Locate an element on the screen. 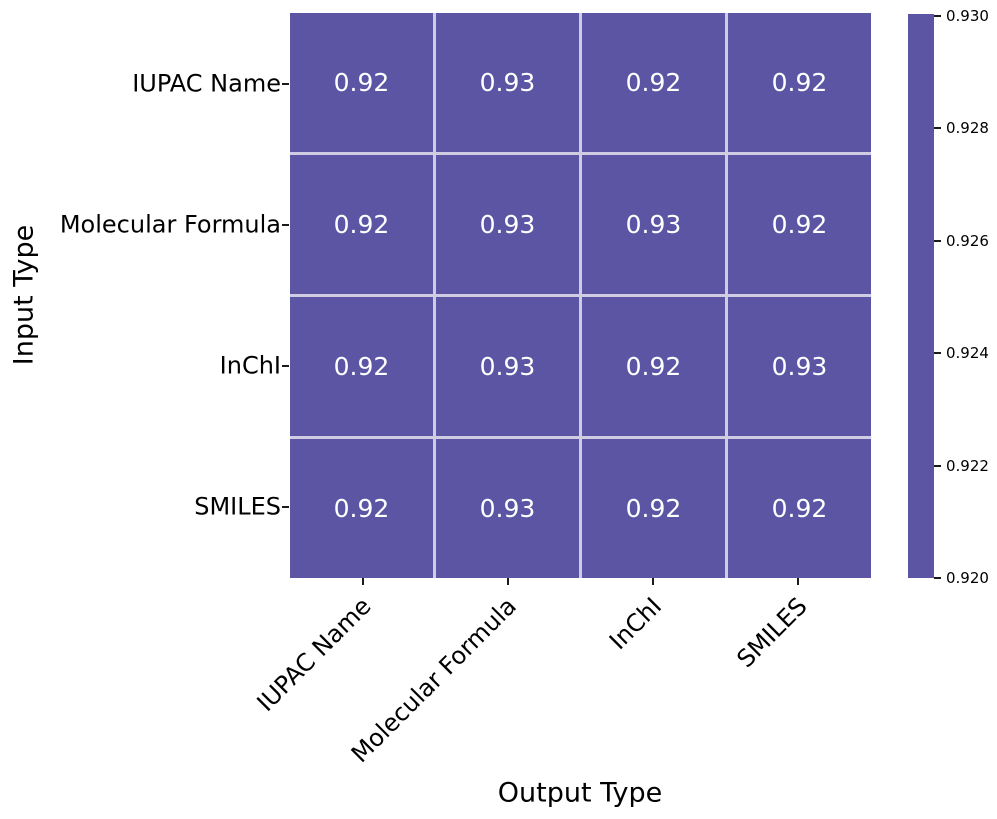 The image size is (997, 819). x-axis-title: Output Type is located at coordinates (580, 793).